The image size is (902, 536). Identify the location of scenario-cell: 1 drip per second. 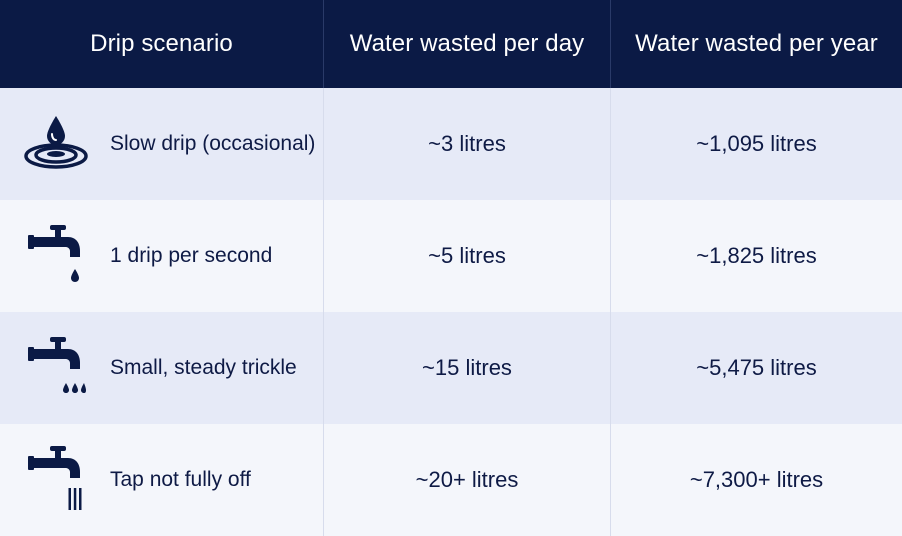
(161, 256).